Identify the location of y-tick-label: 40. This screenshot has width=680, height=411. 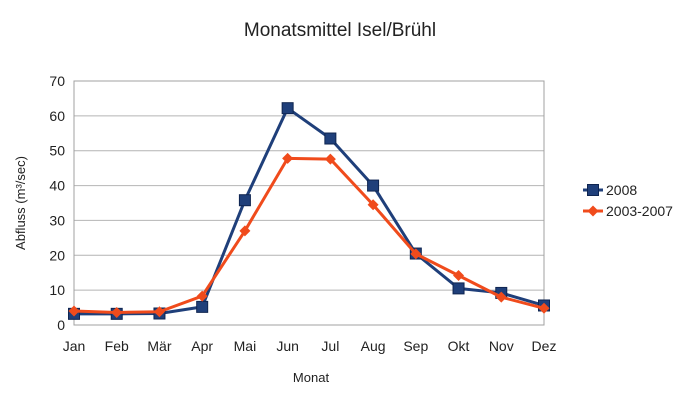
(57, 186).